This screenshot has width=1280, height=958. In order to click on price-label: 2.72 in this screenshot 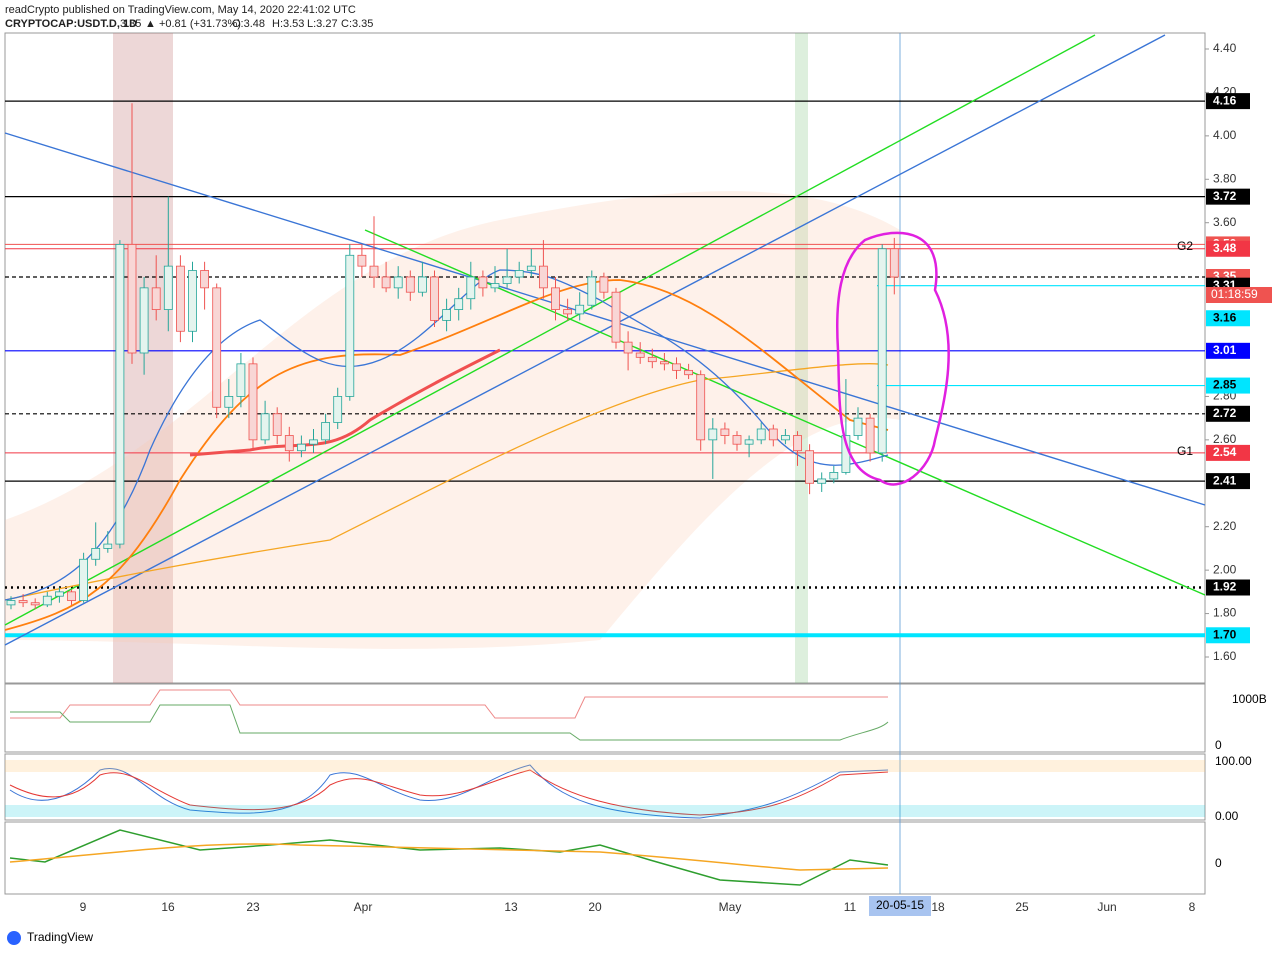, I will do `click(1225, 413)`.